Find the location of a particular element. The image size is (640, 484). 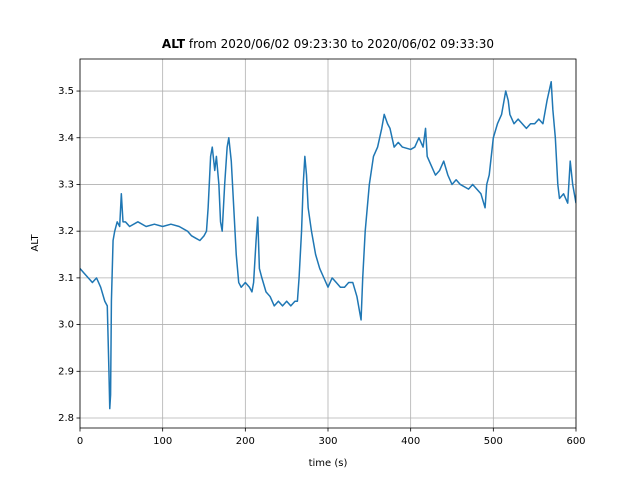

y-tick-label: 3.5 is located at coordinates (66, 91).